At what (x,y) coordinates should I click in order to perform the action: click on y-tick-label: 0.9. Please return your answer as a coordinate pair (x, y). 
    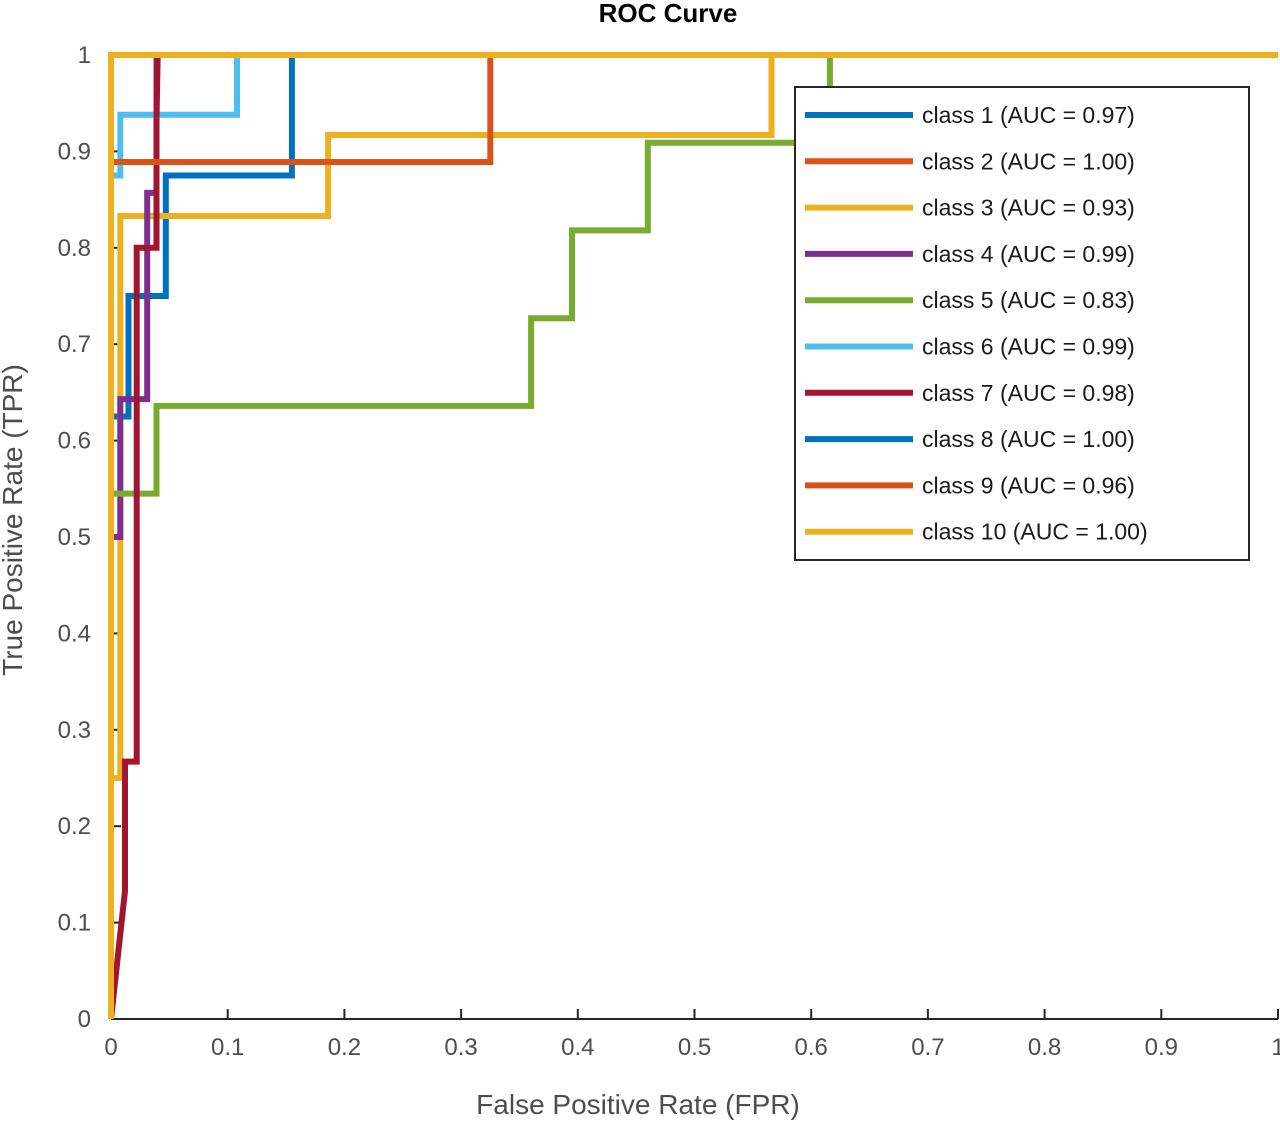
    Looking at the image, I should click on (74, 151).